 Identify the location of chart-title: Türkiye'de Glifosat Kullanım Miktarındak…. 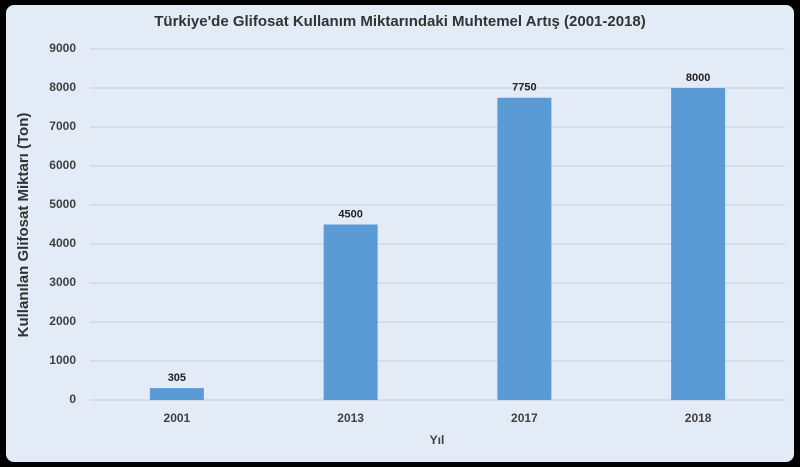
(399, 21).